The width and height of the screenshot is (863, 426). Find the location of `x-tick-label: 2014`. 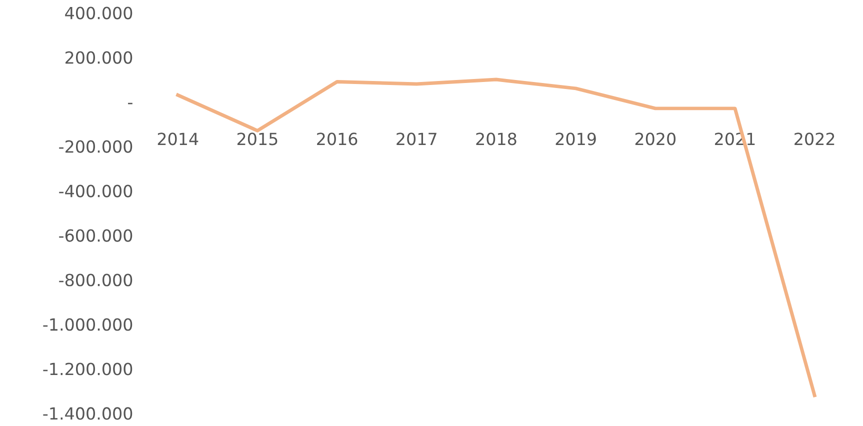

x-tick-label: 2014 is located at coordinates (178, 139).